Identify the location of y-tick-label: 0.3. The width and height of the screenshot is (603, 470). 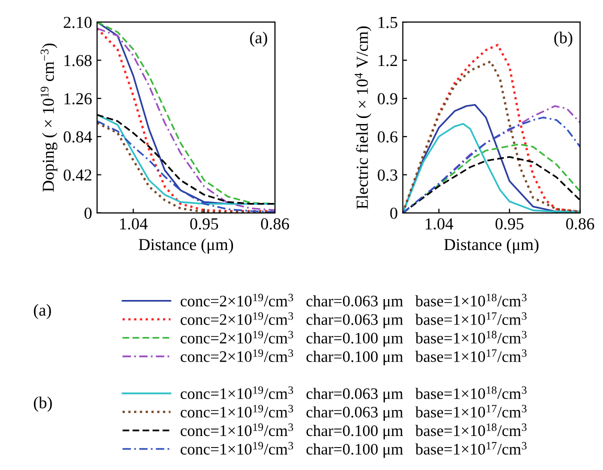
(388, 175).